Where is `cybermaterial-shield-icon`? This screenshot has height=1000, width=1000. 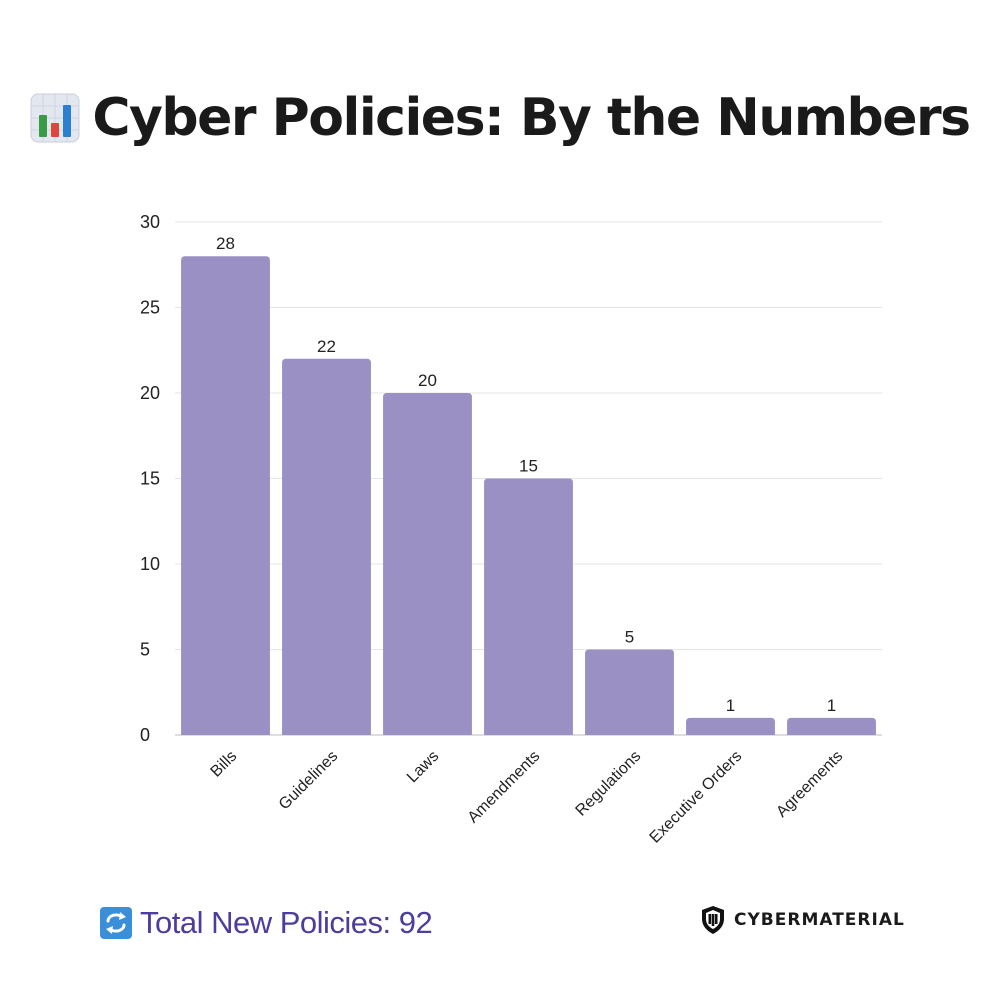 cybermaterial-shield-icon is located at coordinates (713, 920).